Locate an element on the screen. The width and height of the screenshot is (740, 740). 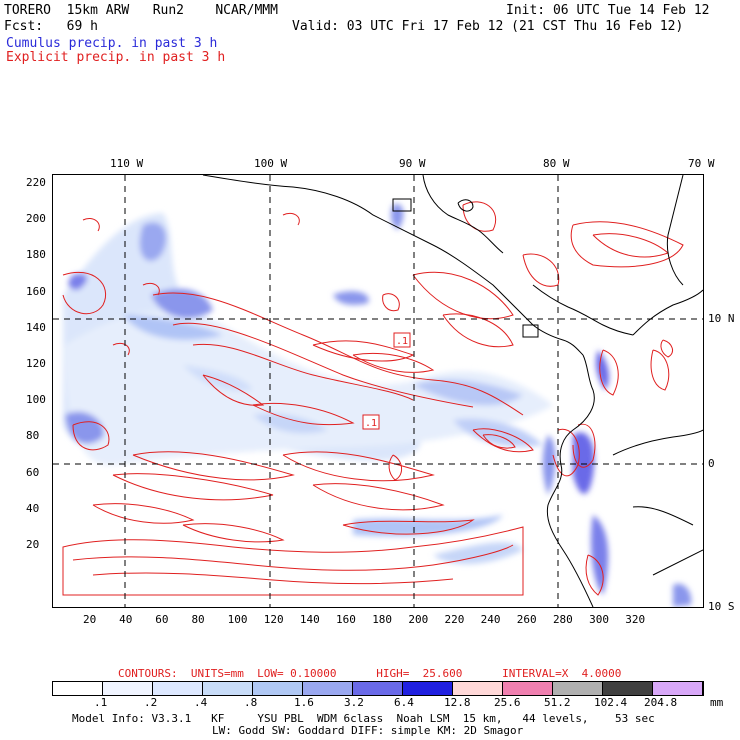
y-tick-label: 160 is located at coordinates (36, 291).